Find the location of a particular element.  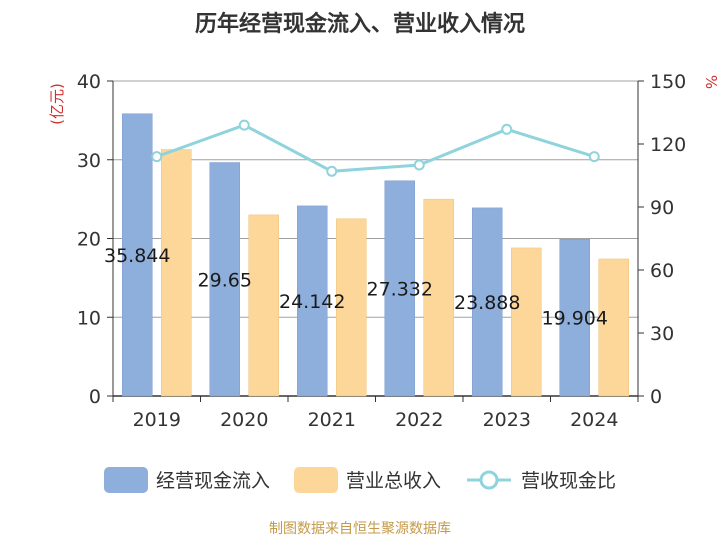

left-tick-label: 40 is located at coordinates (89, 82).